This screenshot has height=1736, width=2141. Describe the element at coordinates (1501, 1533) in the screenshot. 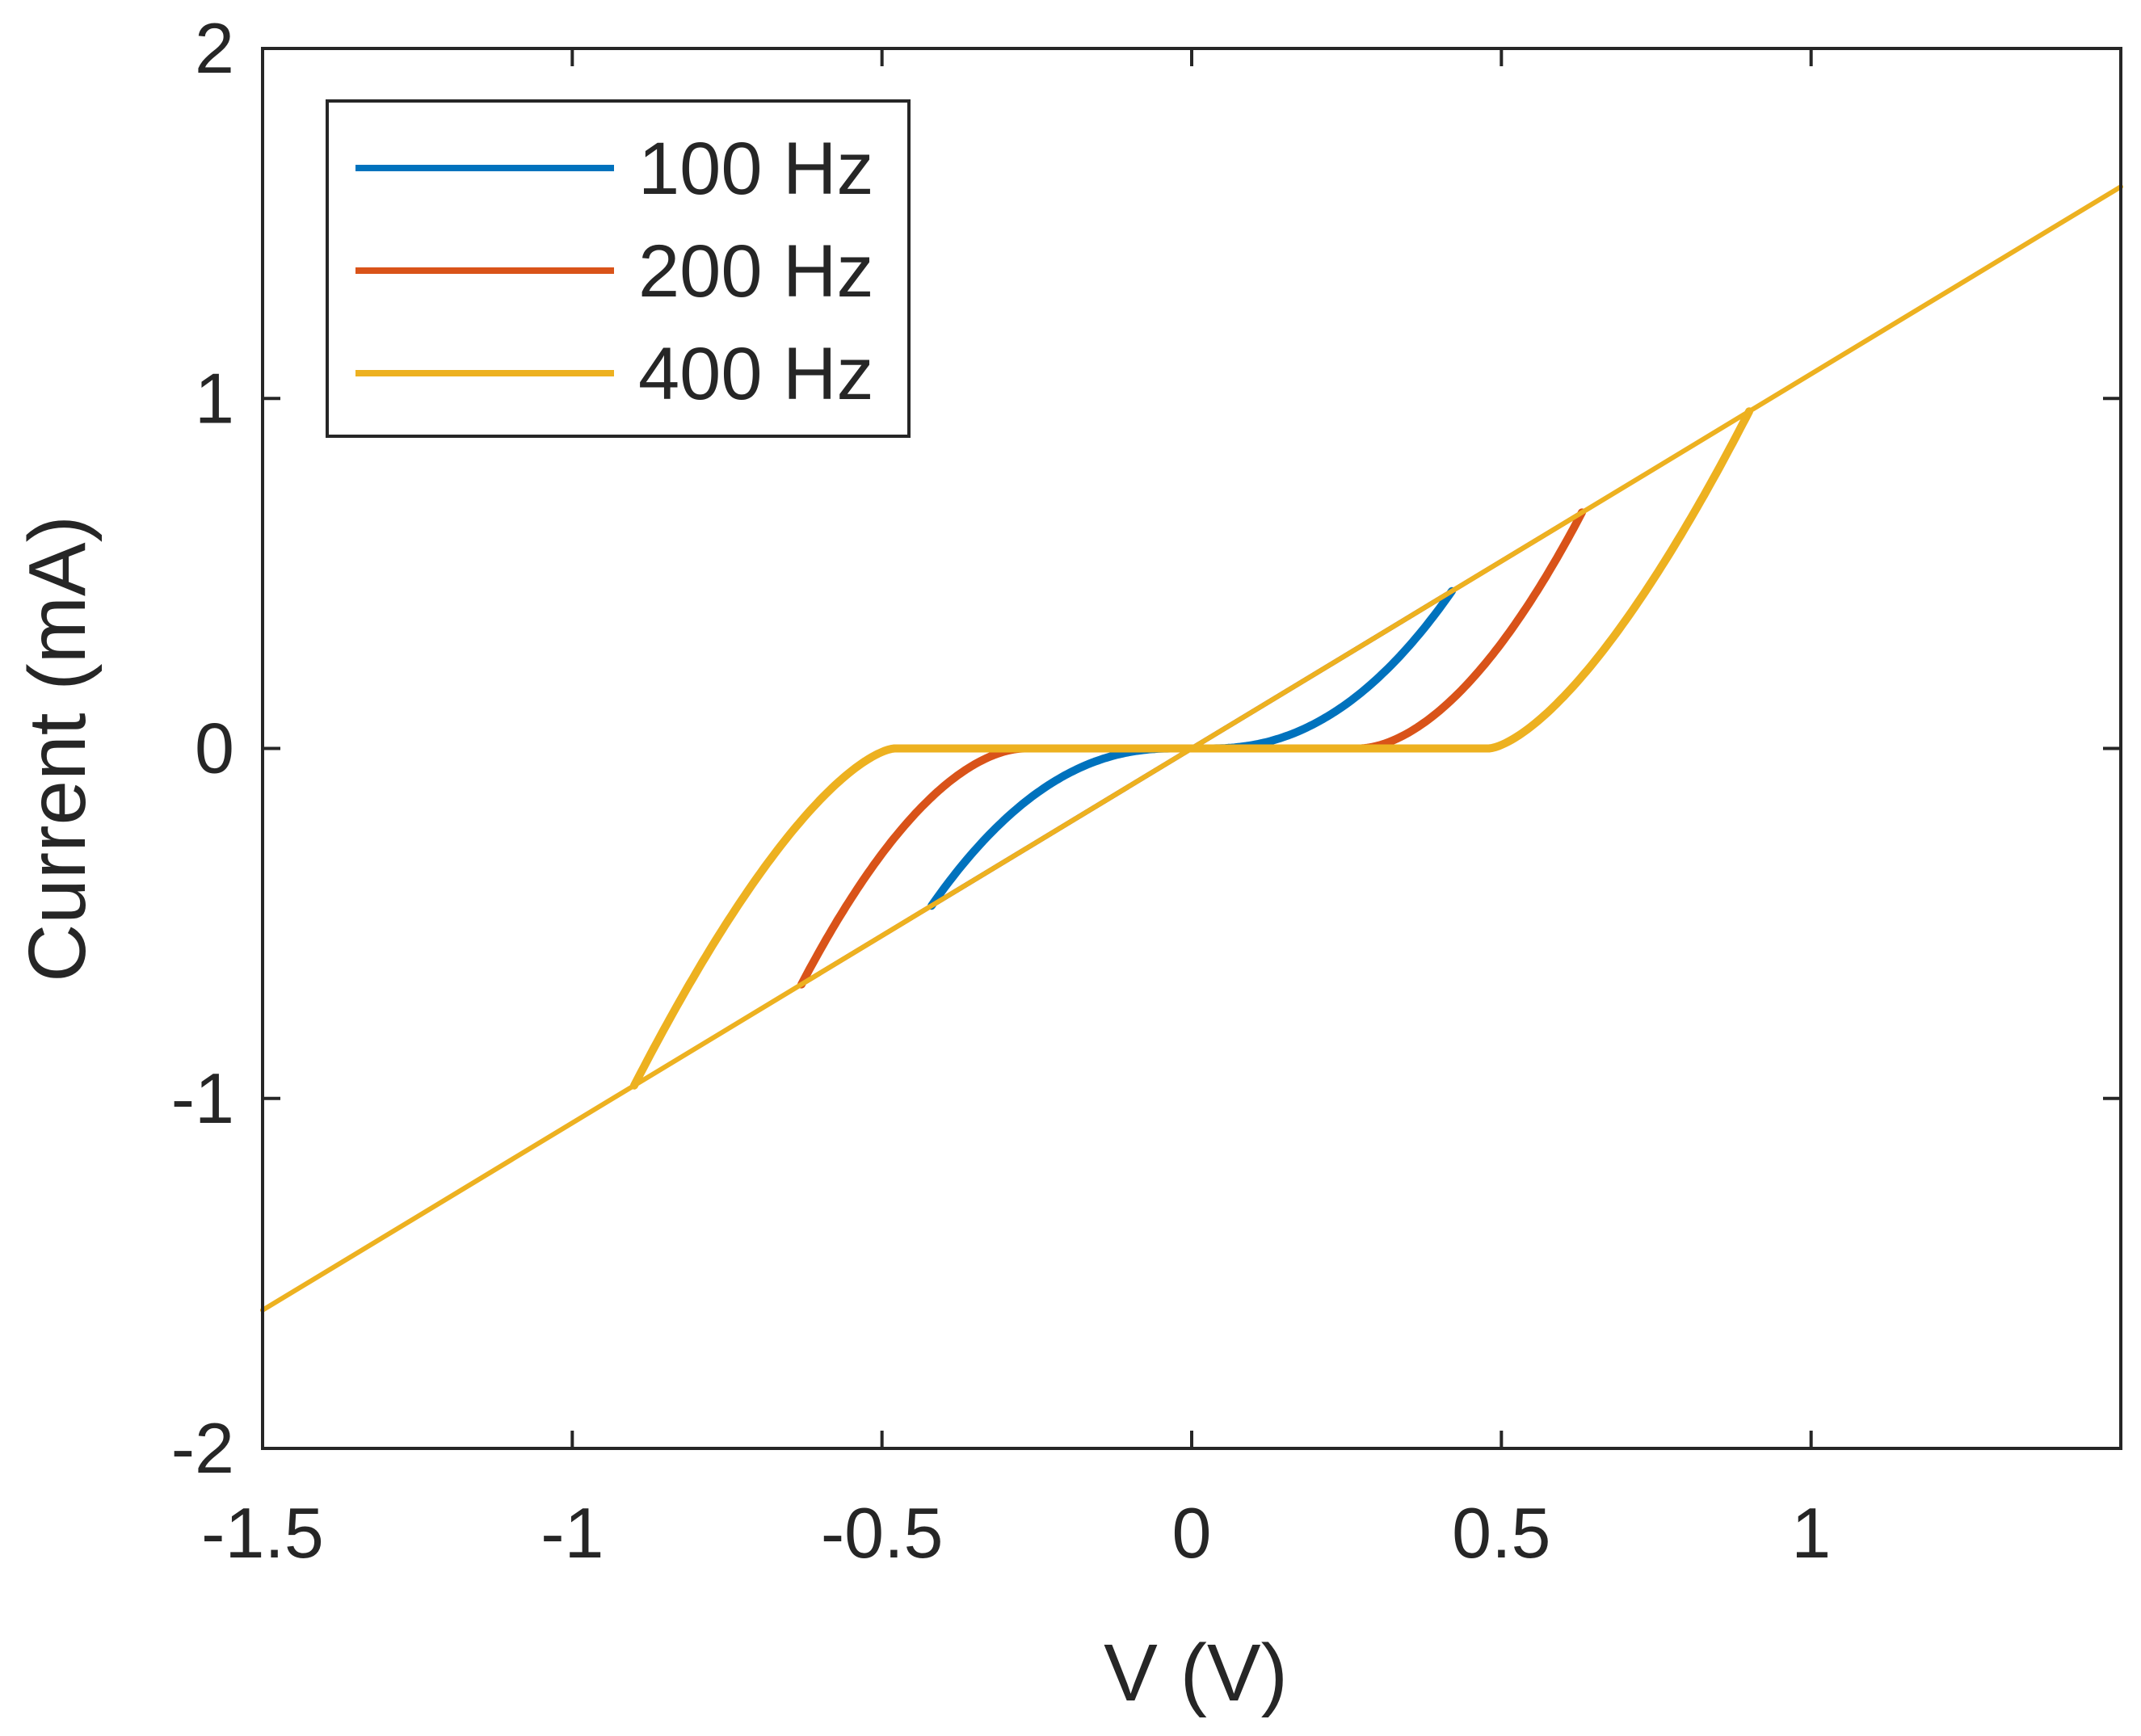

I see `x-tick-label: 0.5` at that location.